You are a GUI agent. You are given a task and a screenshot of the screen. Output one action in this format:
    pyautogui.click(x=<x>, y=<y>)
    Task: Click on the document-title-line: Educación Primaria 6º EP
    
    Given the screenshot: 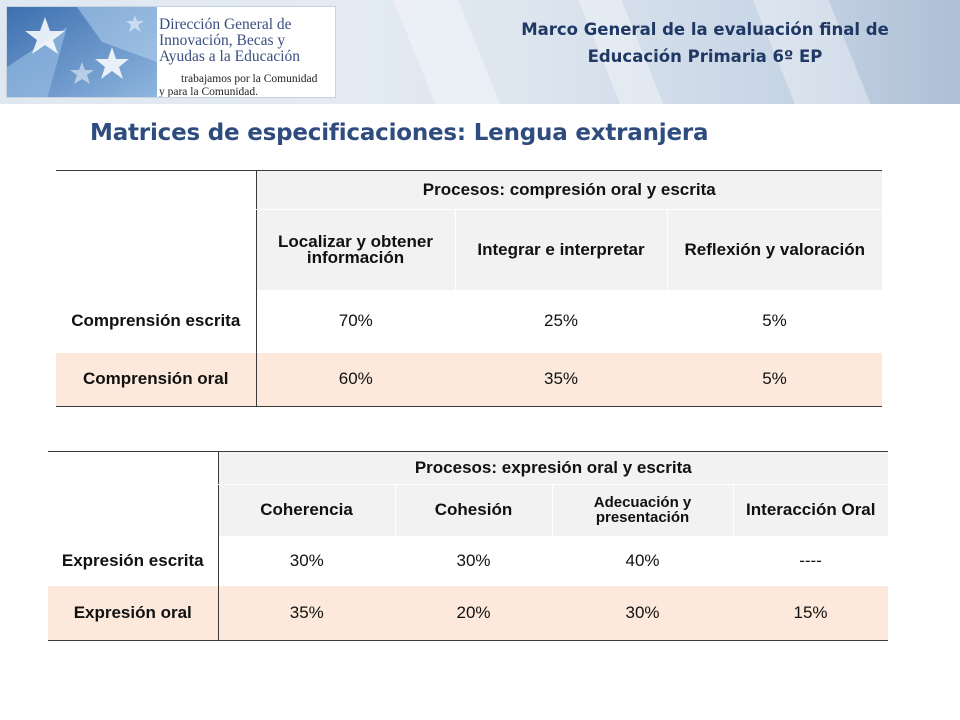 What is the action you would take?
    pyautogui.click(x=705, y=56)
    